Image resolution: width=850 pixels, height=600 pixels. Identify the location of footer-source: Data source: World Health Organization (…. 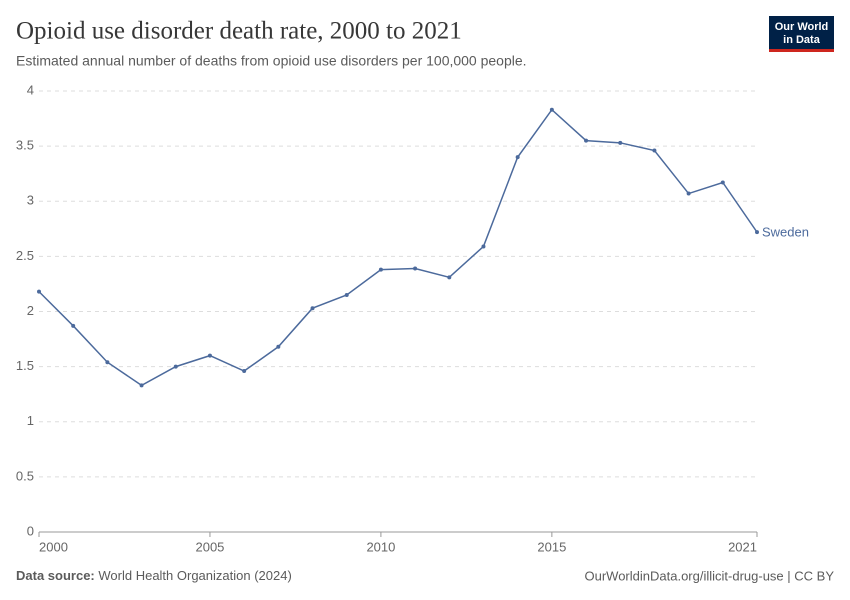
(154, 575).